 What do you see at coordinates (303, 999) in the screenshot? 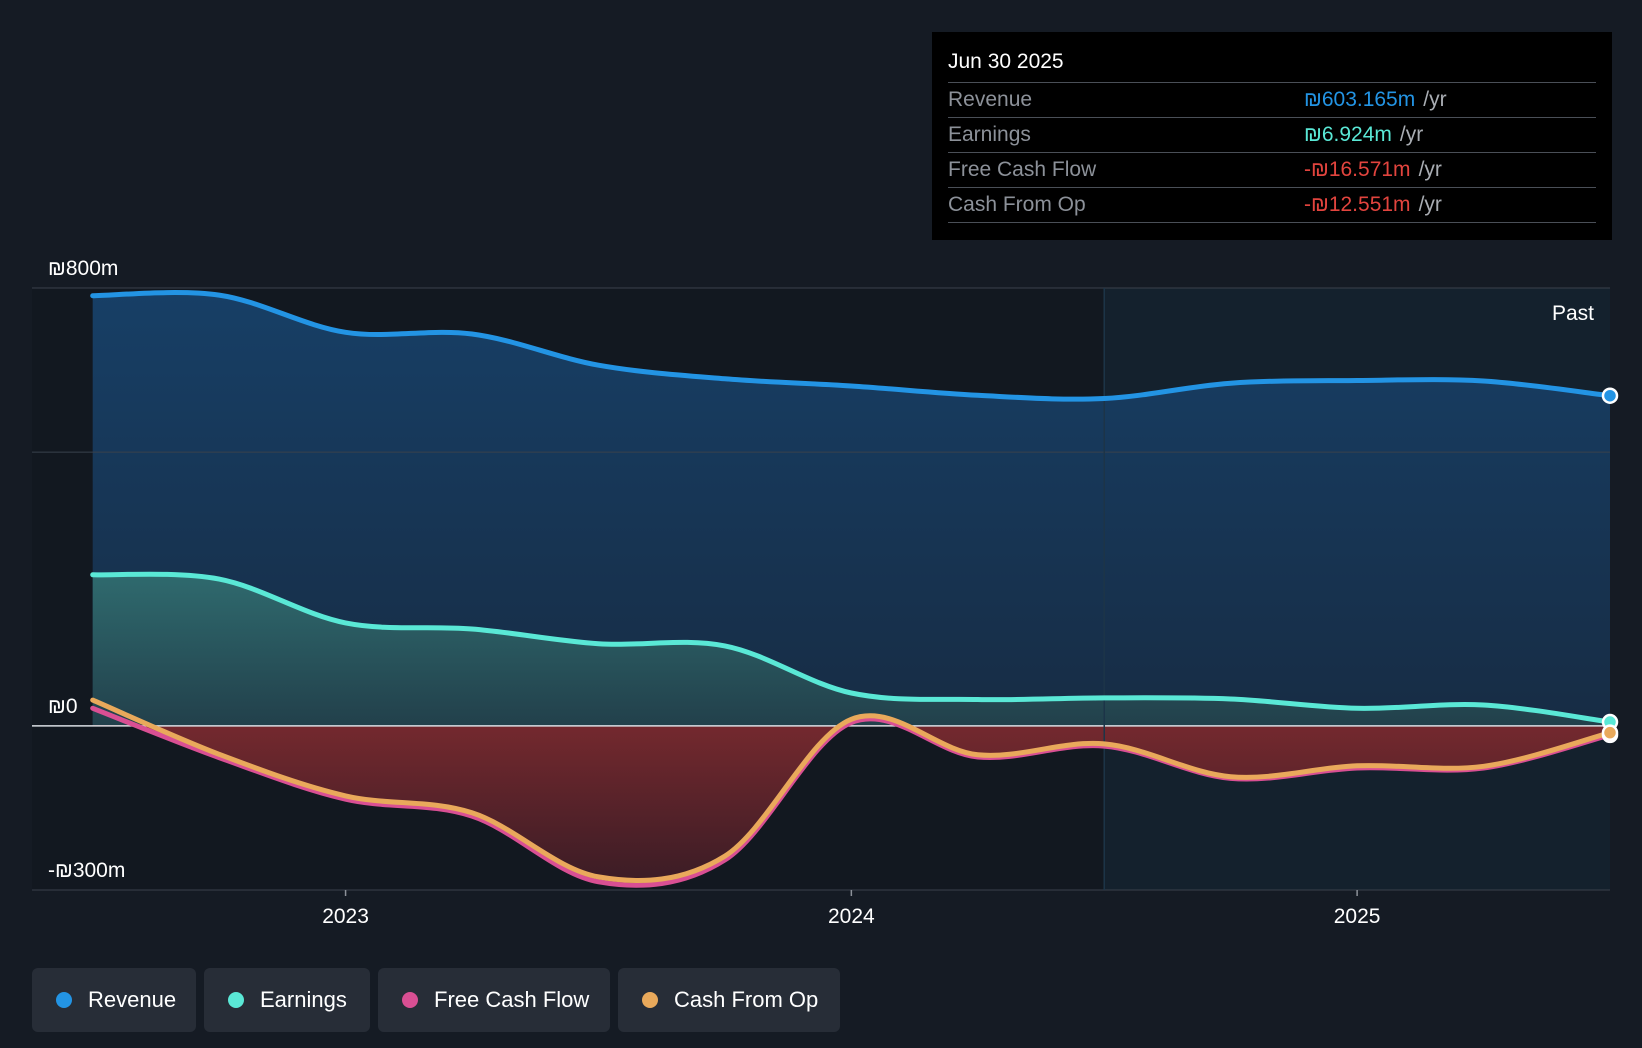
I see `legend-label: Earnings` at bounding box center [303, 999].